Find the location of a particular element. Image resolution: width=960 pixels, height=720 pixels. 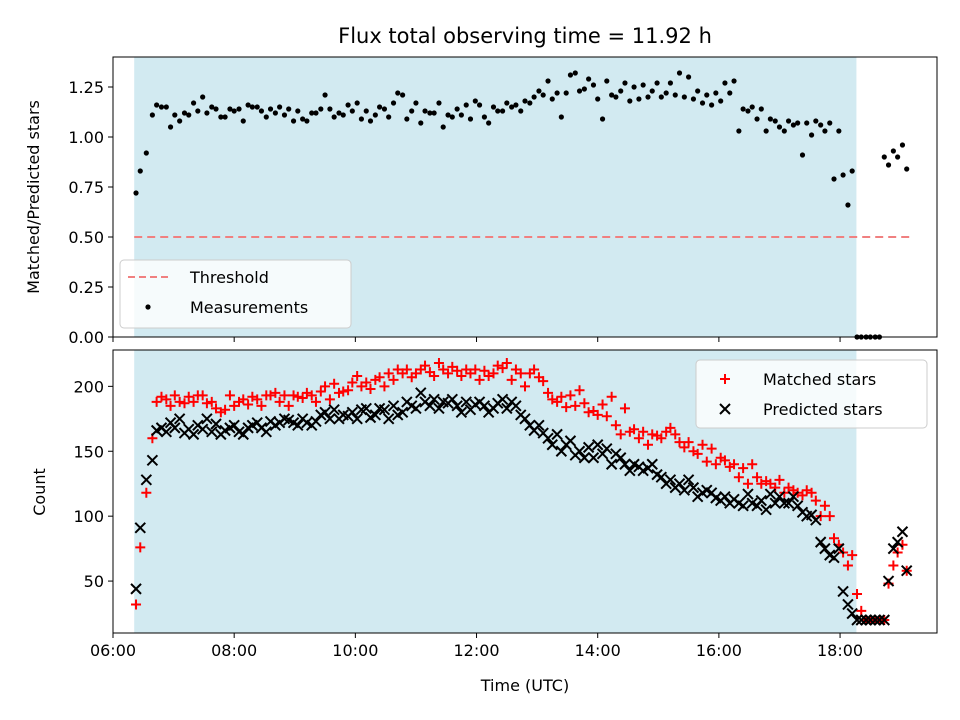

y-tick-label: 150 is located at coordinates (88, 451).